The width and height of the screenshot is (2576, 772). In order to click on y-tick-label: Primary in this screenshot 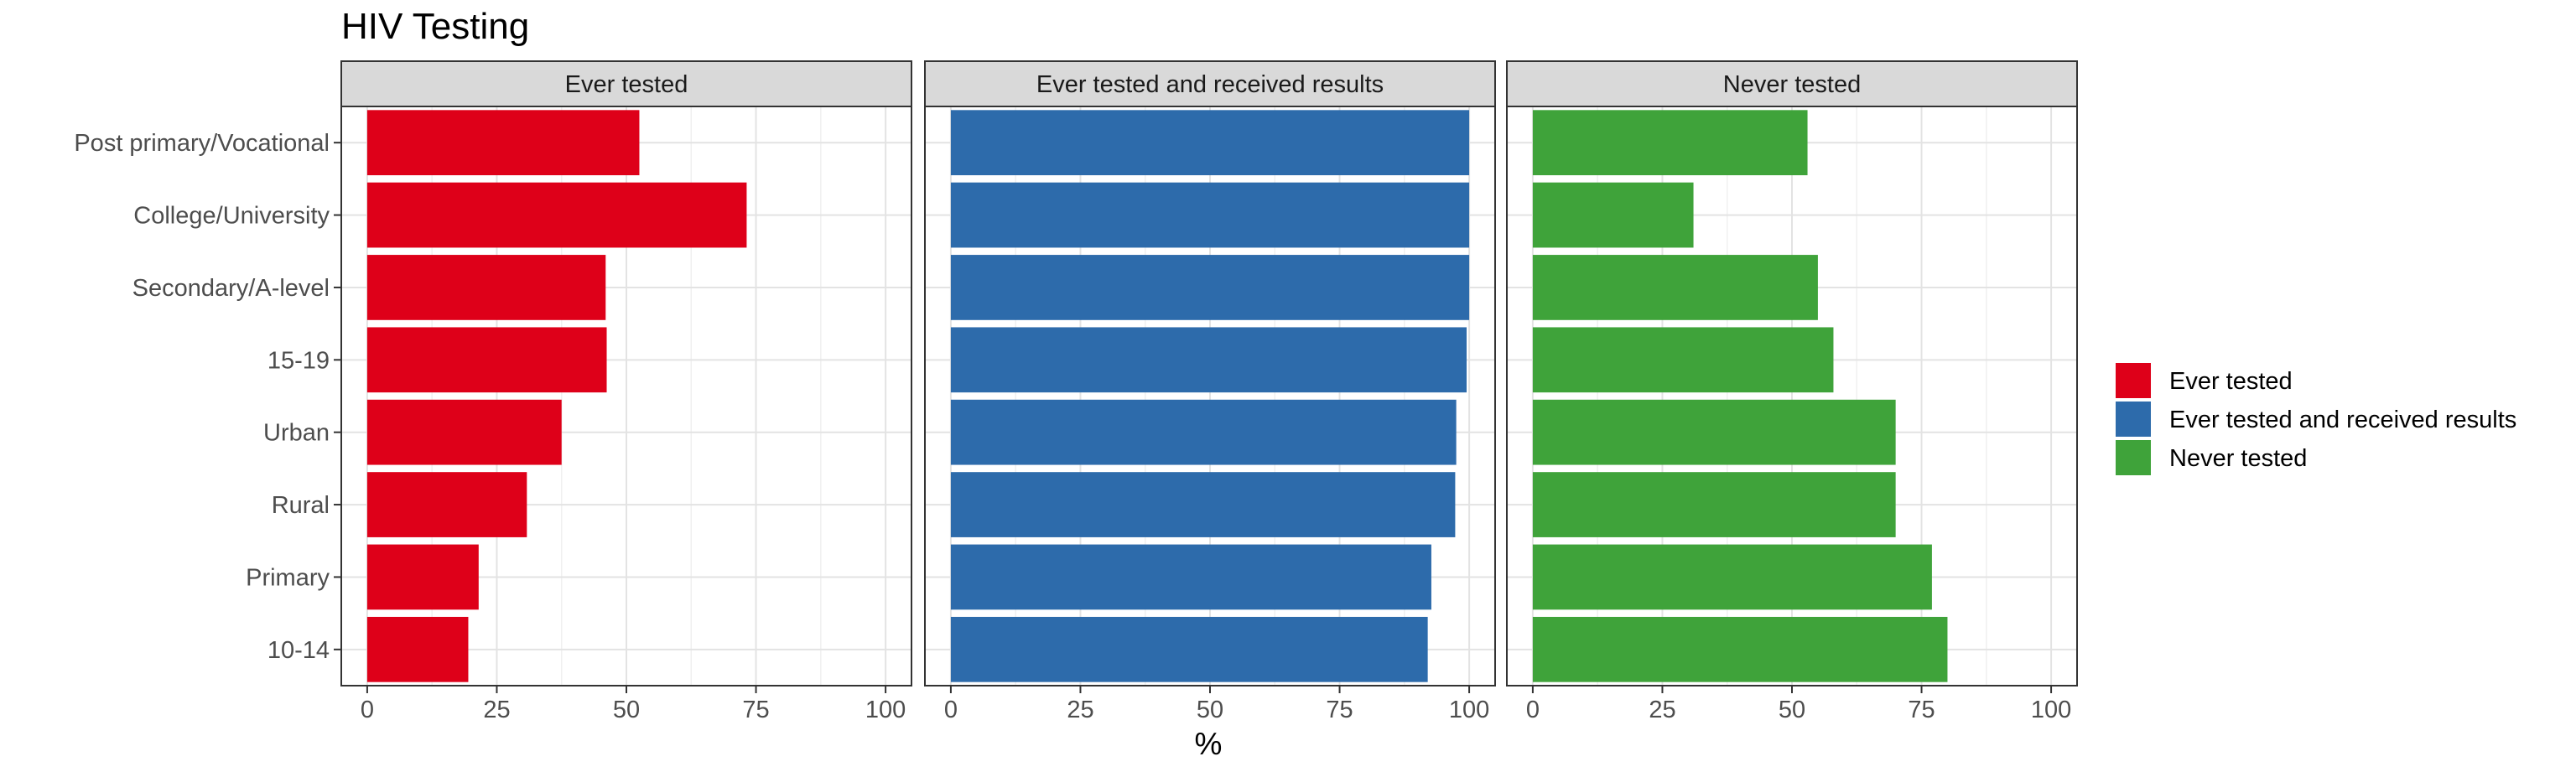, I will do `click(288, 578)`.